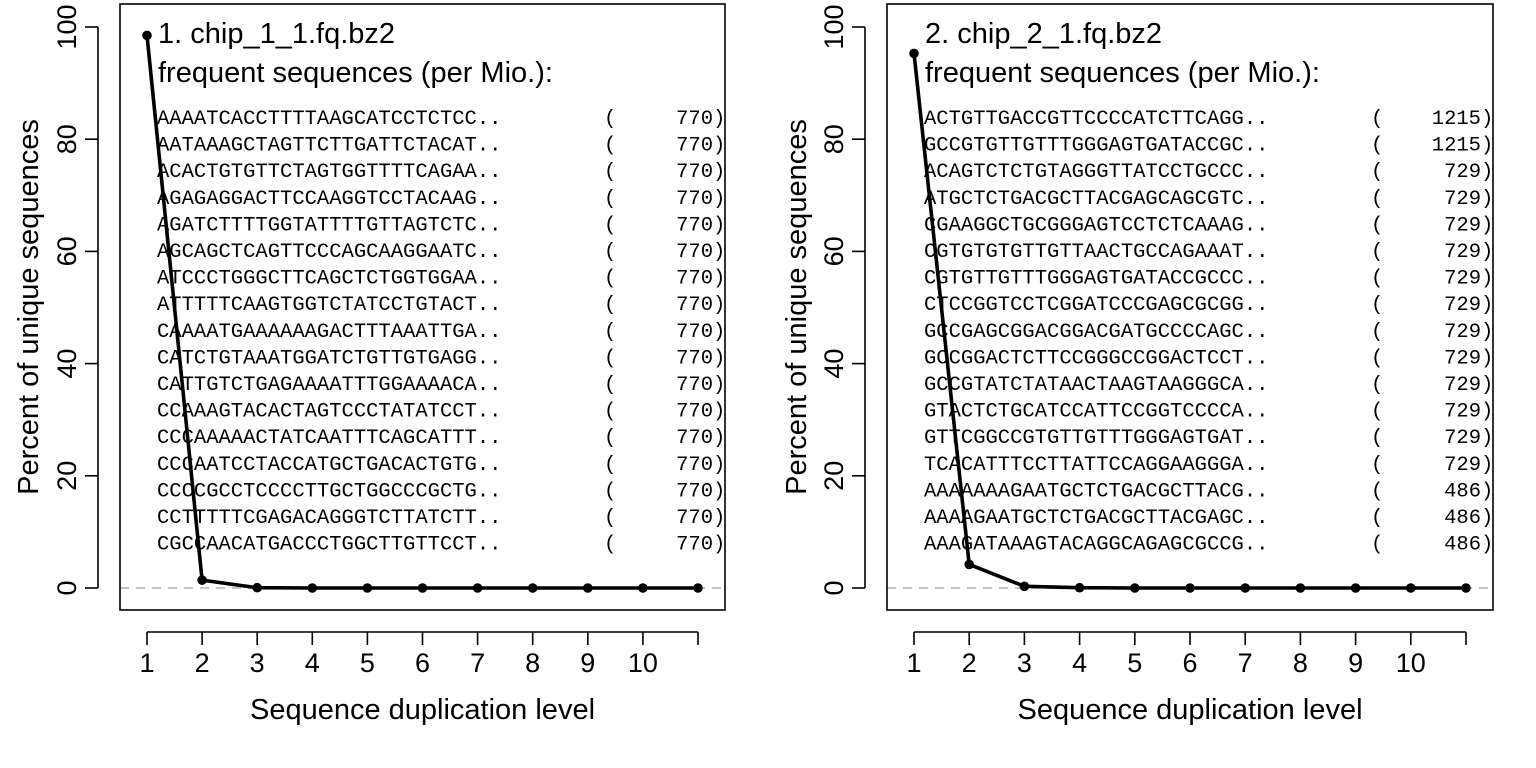  What do you see at coordinates (1096, 438) in the screenshot?
I see `sequence-text: GTTCGGCCGTGTTGTTTGGGAGTGAT..` at bounding box center [1096, 438].